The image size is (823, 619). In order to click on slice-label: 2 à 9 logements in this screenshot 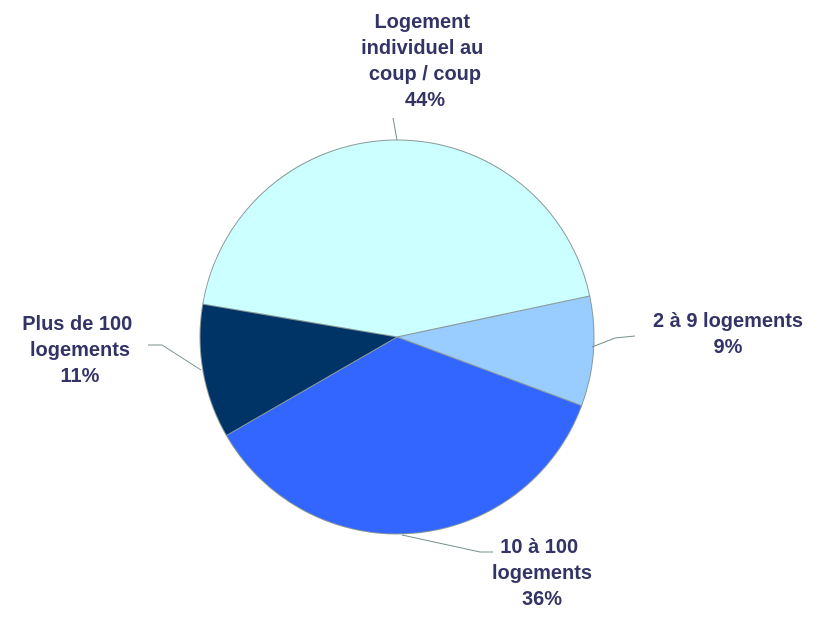, I will do `click(728, 321)`.